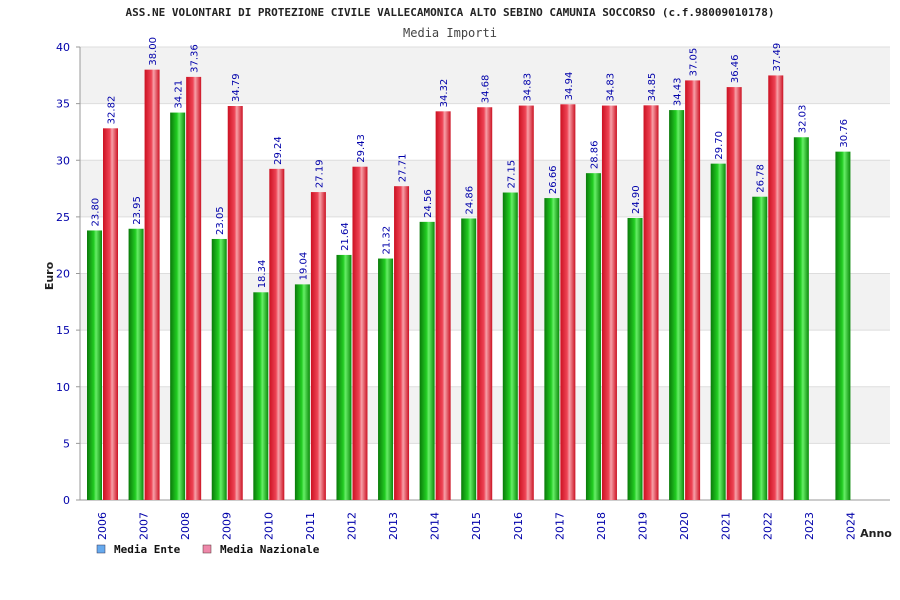  What do you see at coordinates (677, 305) in the screenshot?
I see `bar-ente-2020` at bounding box center [677, 305].